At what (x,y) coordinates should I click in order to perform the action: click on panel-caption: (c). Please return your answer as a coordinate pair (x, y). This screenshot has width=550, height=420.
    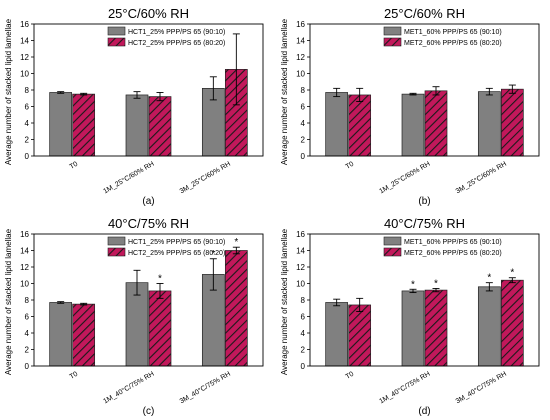
    Looking at the image, I should click on (149, 411).